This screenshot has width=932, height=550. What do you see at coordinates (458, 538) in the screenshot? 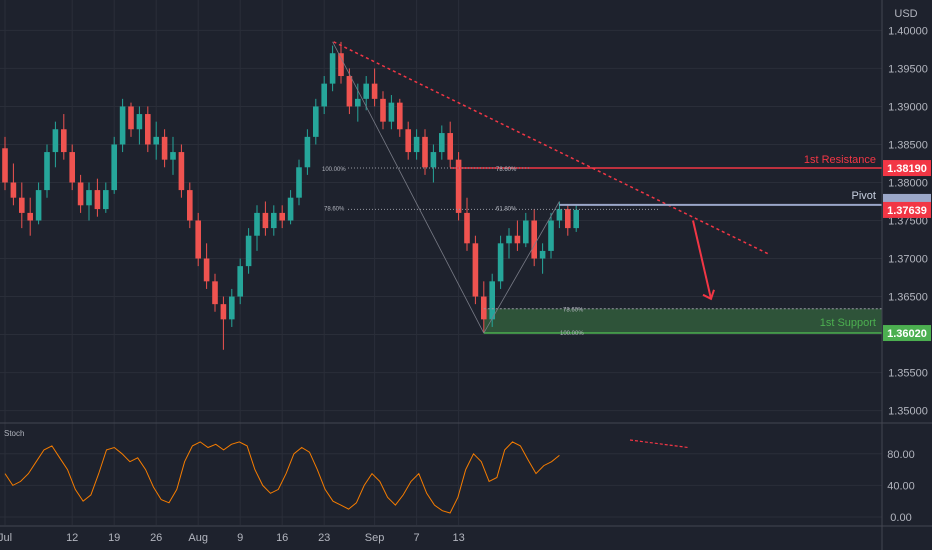
I see `time-tick-label: 13` at bounding box center [458, 538].